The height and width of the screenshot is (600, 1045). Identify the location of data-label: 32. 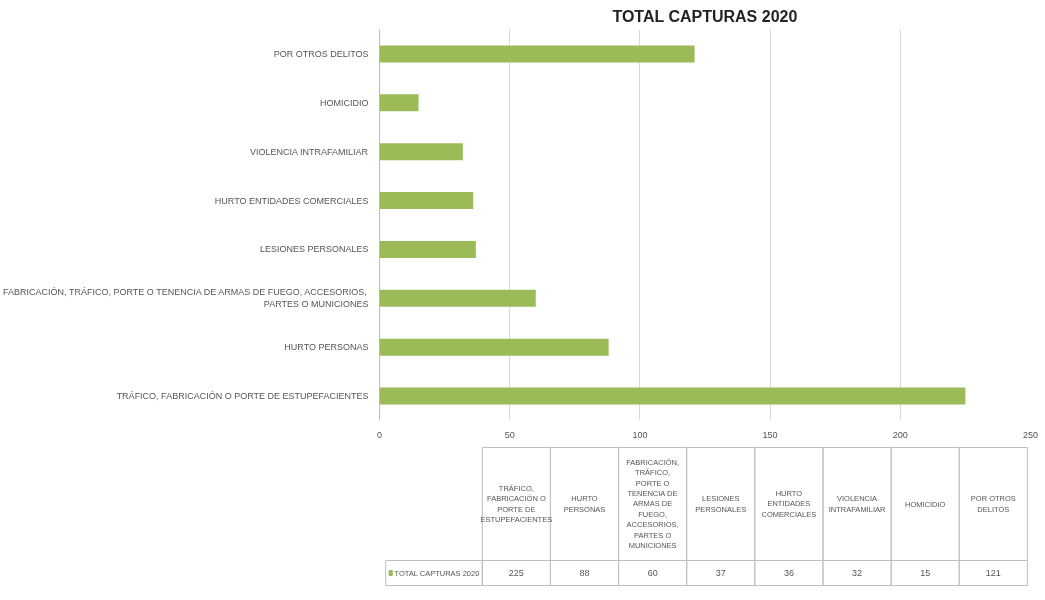
(857, 573).